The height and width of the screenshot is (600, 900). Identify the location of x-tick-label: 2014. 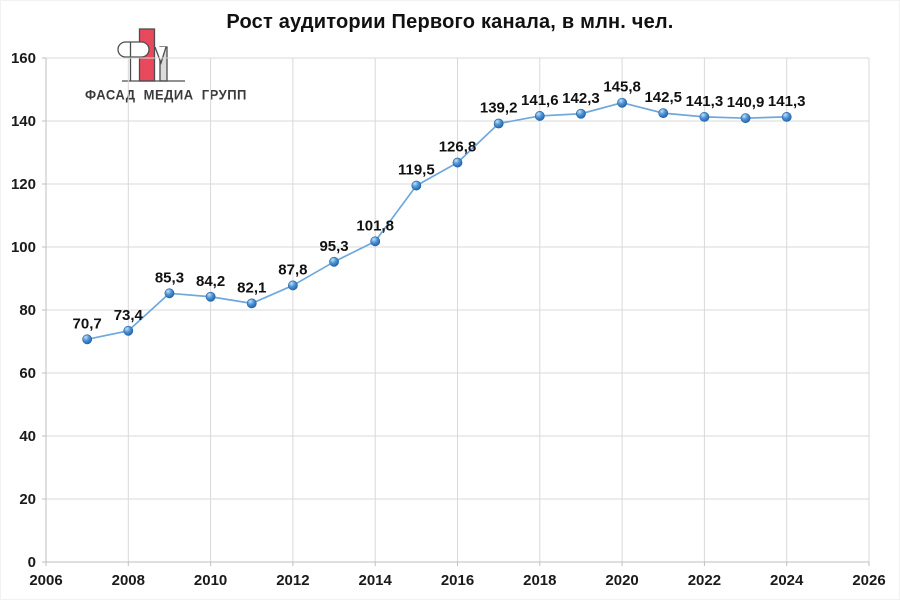
(376, 580).